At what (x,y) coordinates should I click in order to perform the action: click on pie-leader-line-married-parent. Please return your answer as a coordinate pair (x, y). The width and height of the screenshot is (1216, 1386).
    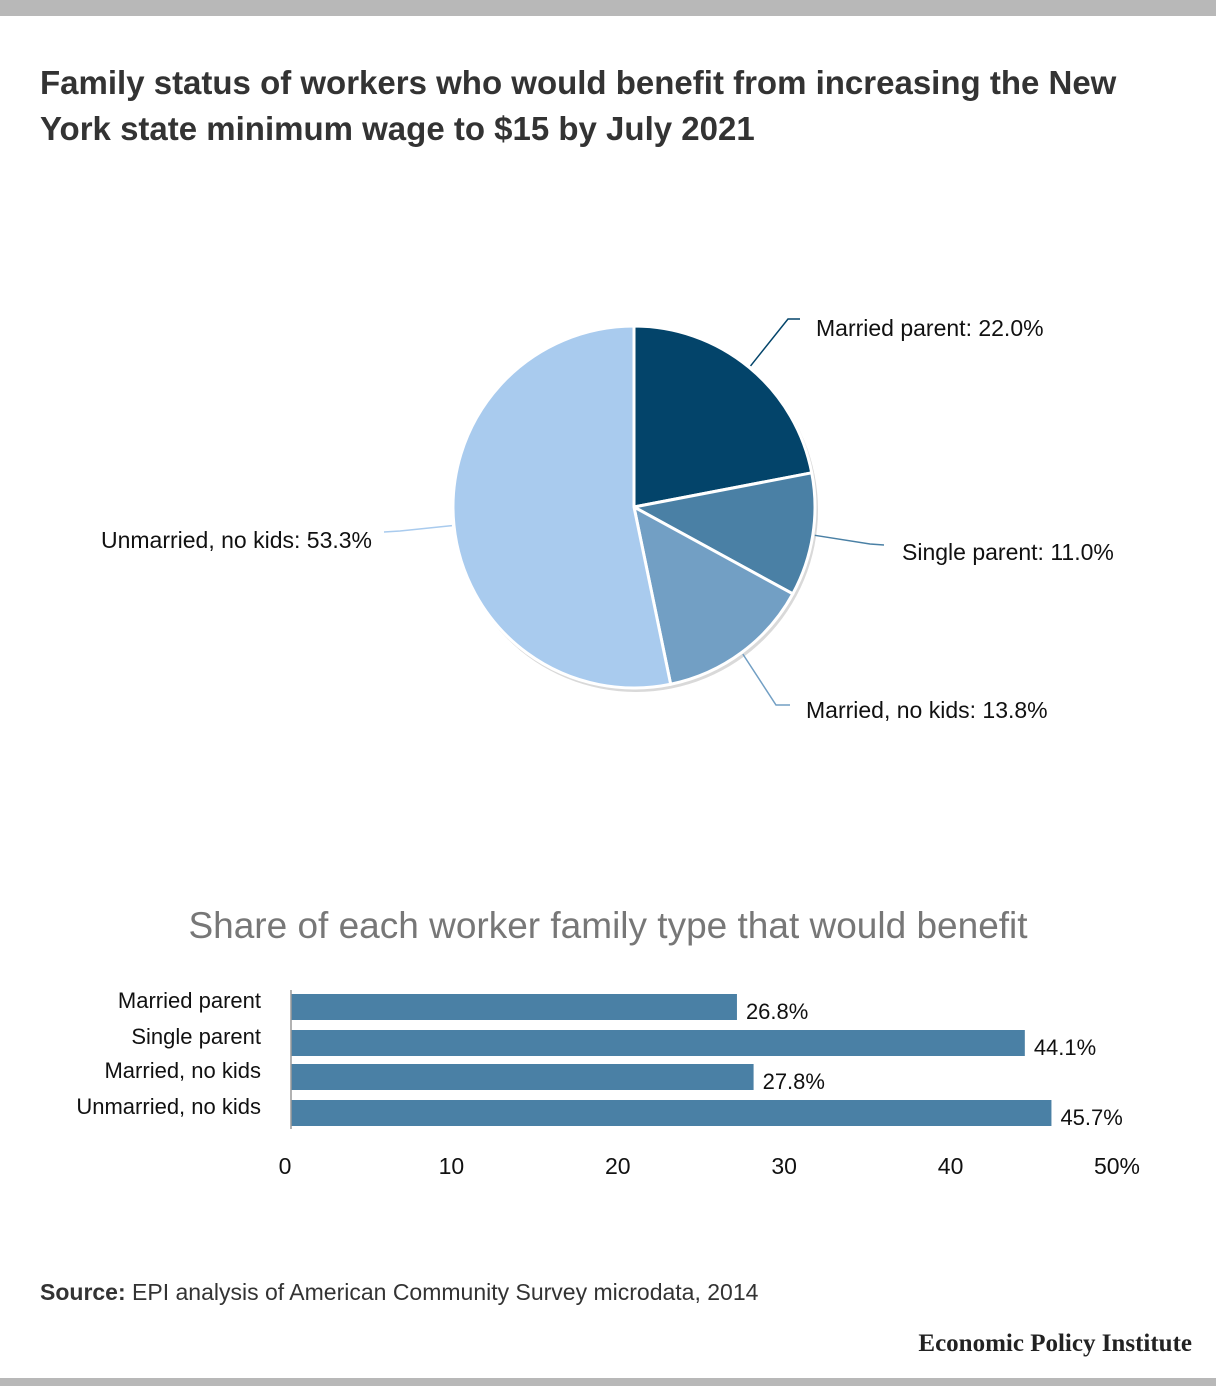
    Looking at the image, I should click on (774, 342).